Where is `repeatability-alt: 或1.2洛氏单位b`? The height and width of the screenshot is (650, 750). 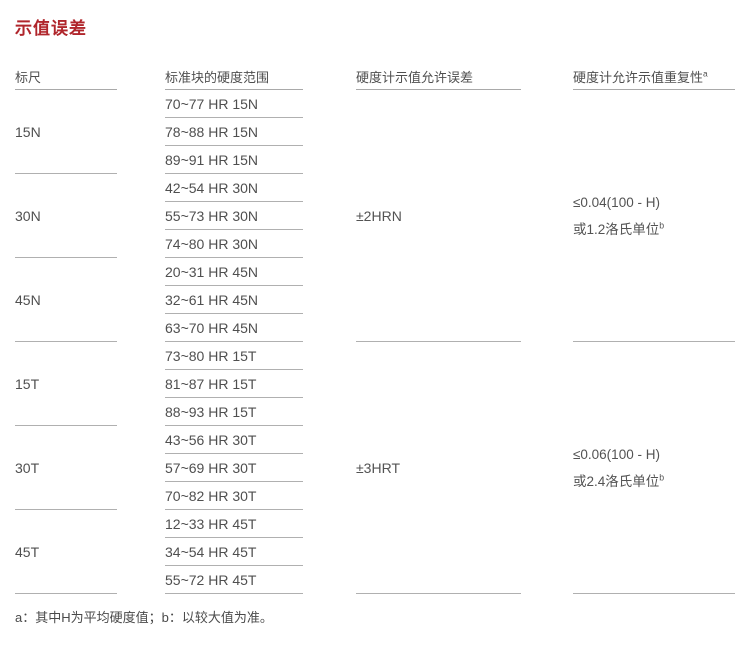 repeatability-alt: 或1.2洛氏单位b is located at coordinates (618, 229).